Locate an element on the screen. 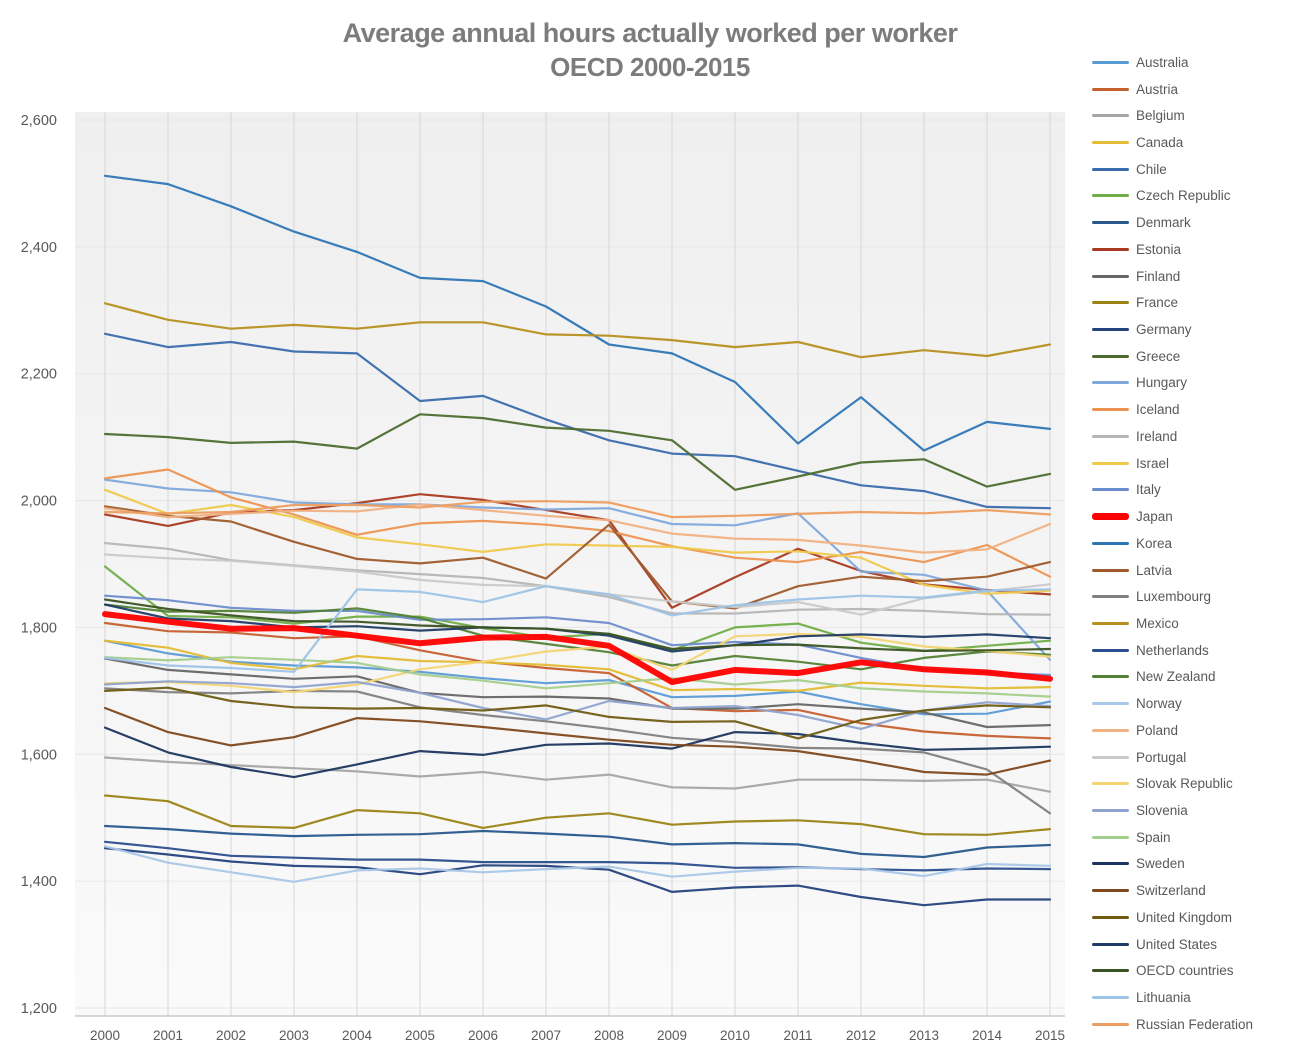  series-line-luxembourg is located at coordinates (577, 751).